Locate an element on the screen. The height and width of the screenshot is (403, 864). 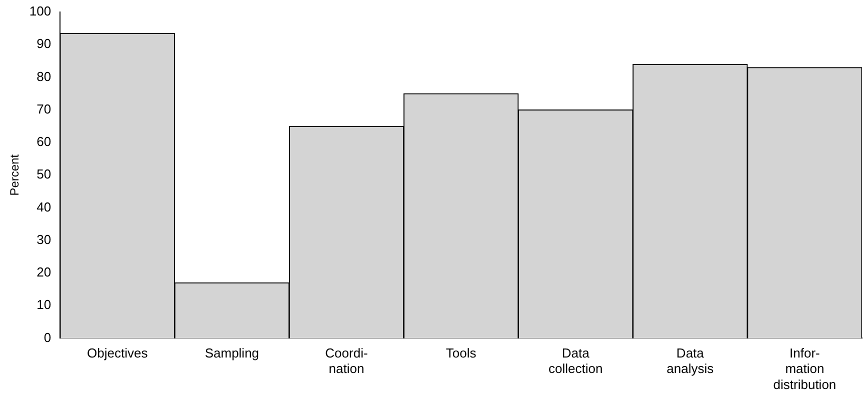
x-tick-label: Data analysis is located at coordinates (690, 361).